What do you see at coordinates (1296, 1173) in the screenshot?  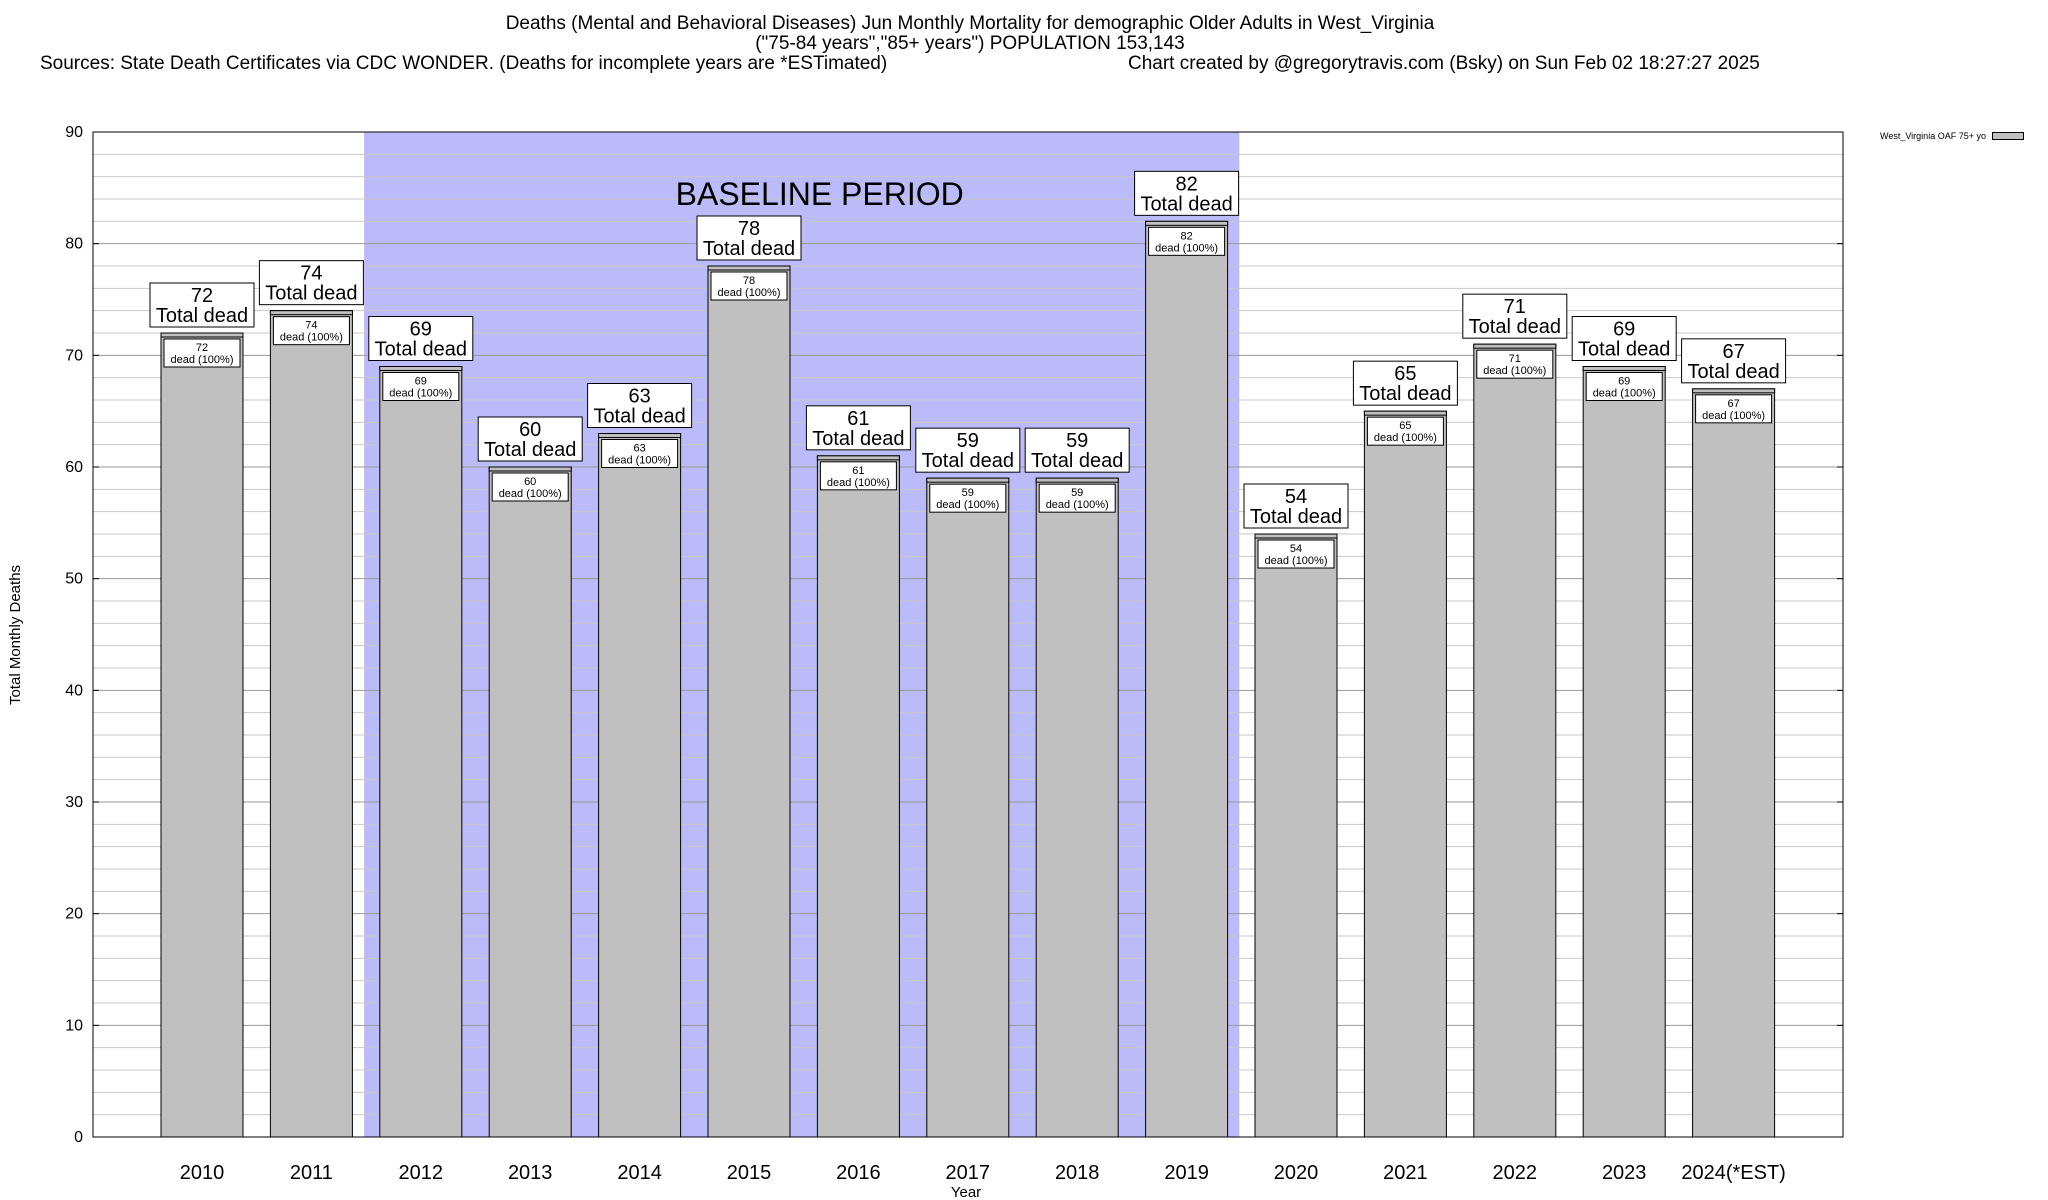 I see `x-tick-label: 2020` at bounding box center [1296, 1173].